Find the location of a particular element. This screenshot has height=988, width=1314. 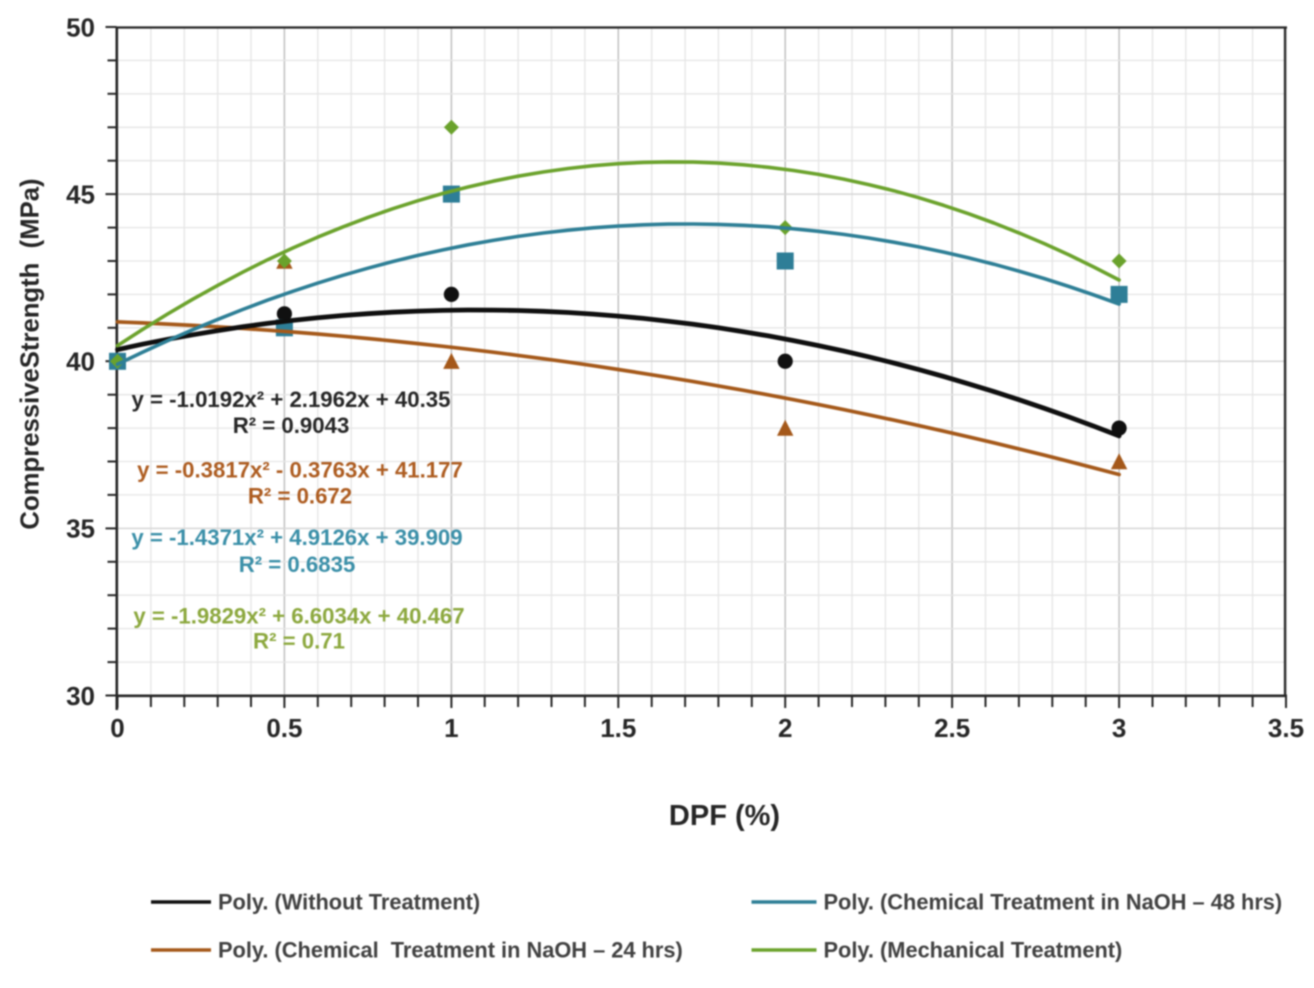

svg-text: R² = 0.672 is located at coordinates (300, 496).